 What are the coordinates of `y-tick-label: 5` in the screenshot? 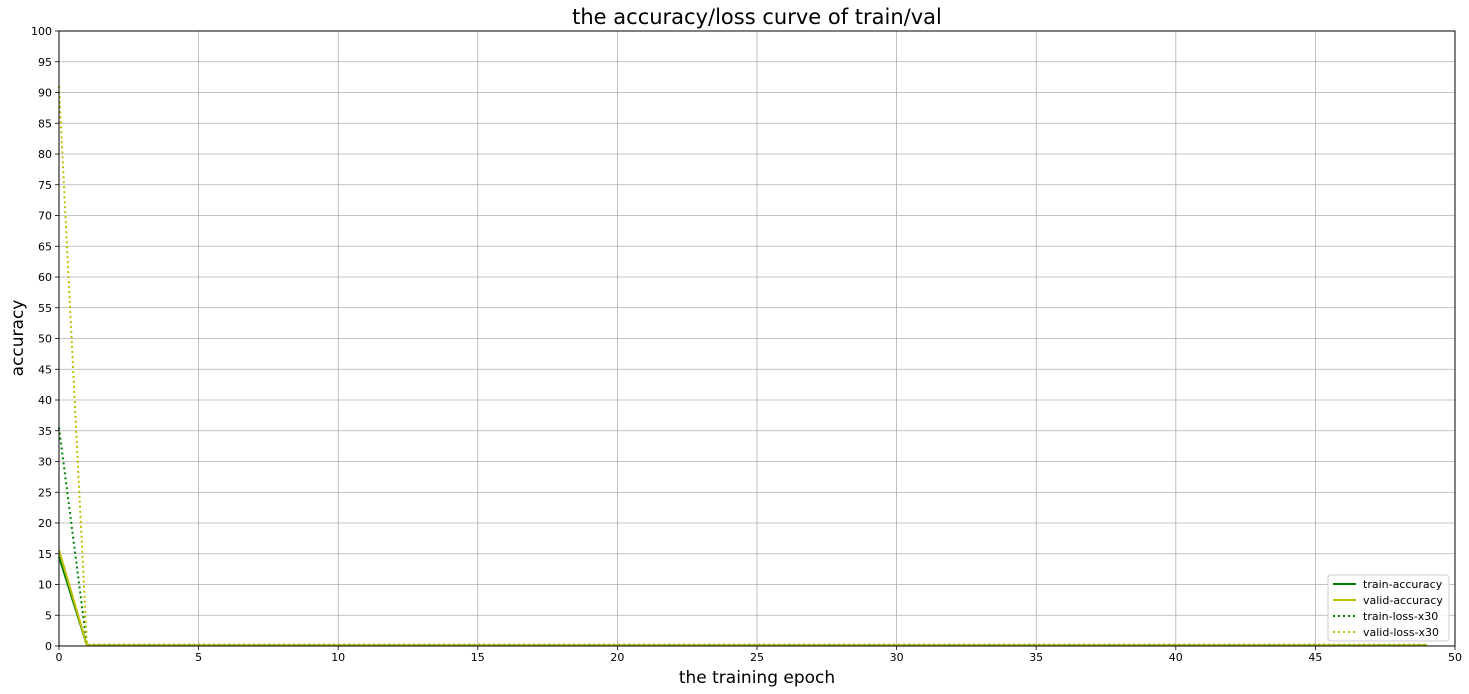 It's located at (48, 615).